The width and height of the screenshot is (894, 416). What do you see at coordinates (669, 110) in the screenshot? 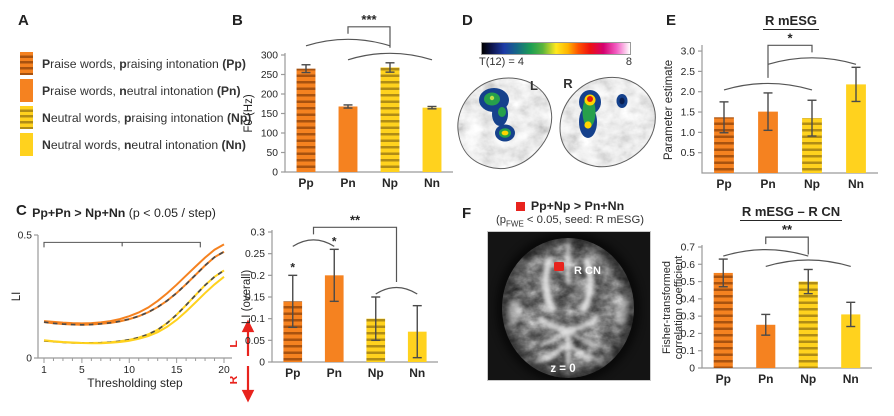
I see `svg-text: Parameter estimate` at bounding box center [669, 110].